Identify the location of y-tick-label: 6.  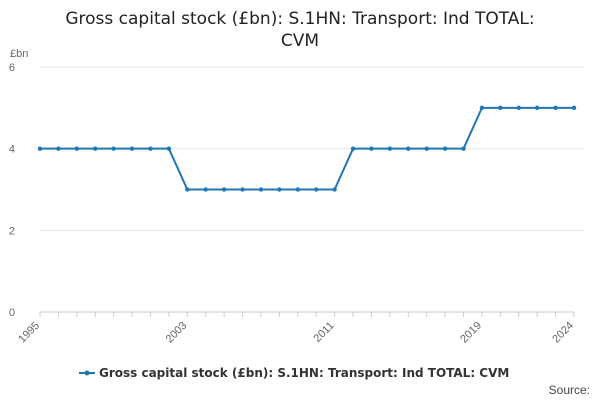
(12, 68).